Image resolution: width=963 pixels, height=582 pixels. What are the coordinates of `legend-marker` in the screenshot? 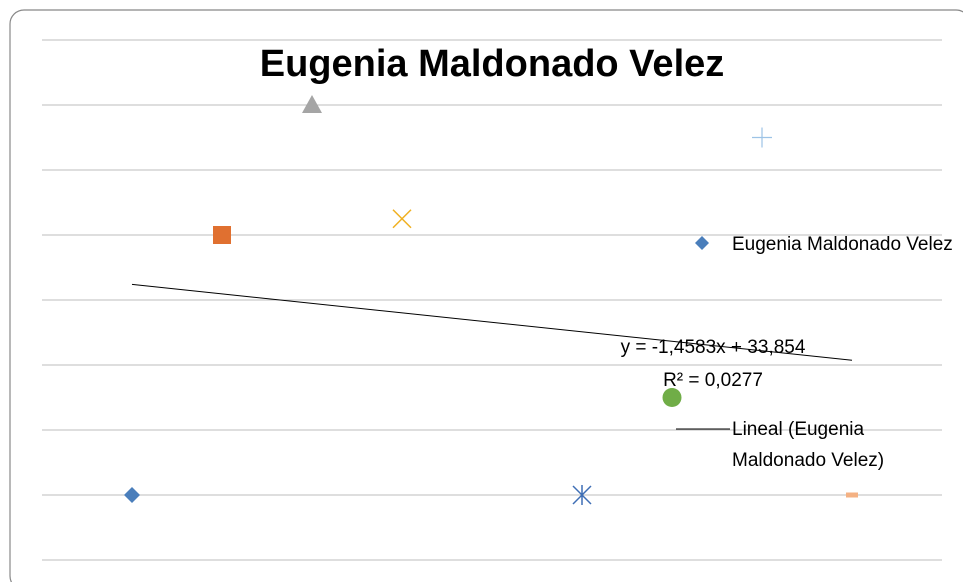 It's located at (702, 243).